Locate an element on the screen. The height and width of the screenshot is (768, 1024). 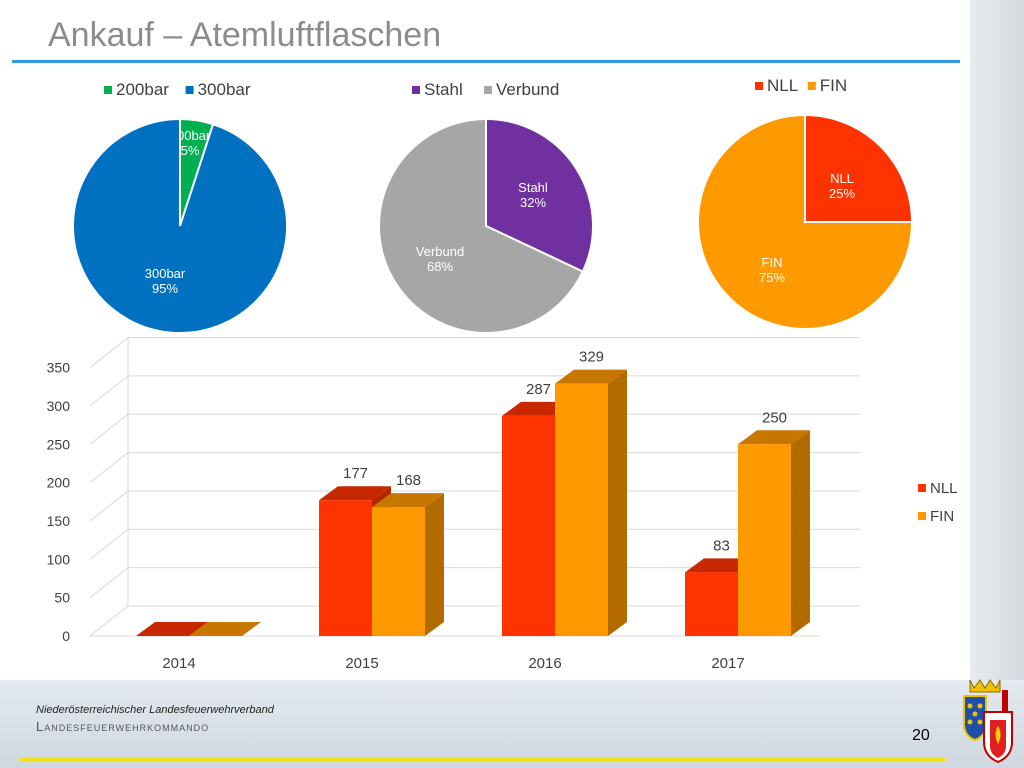
x-tick-label: 2017 is located at coordinates (727, 663).